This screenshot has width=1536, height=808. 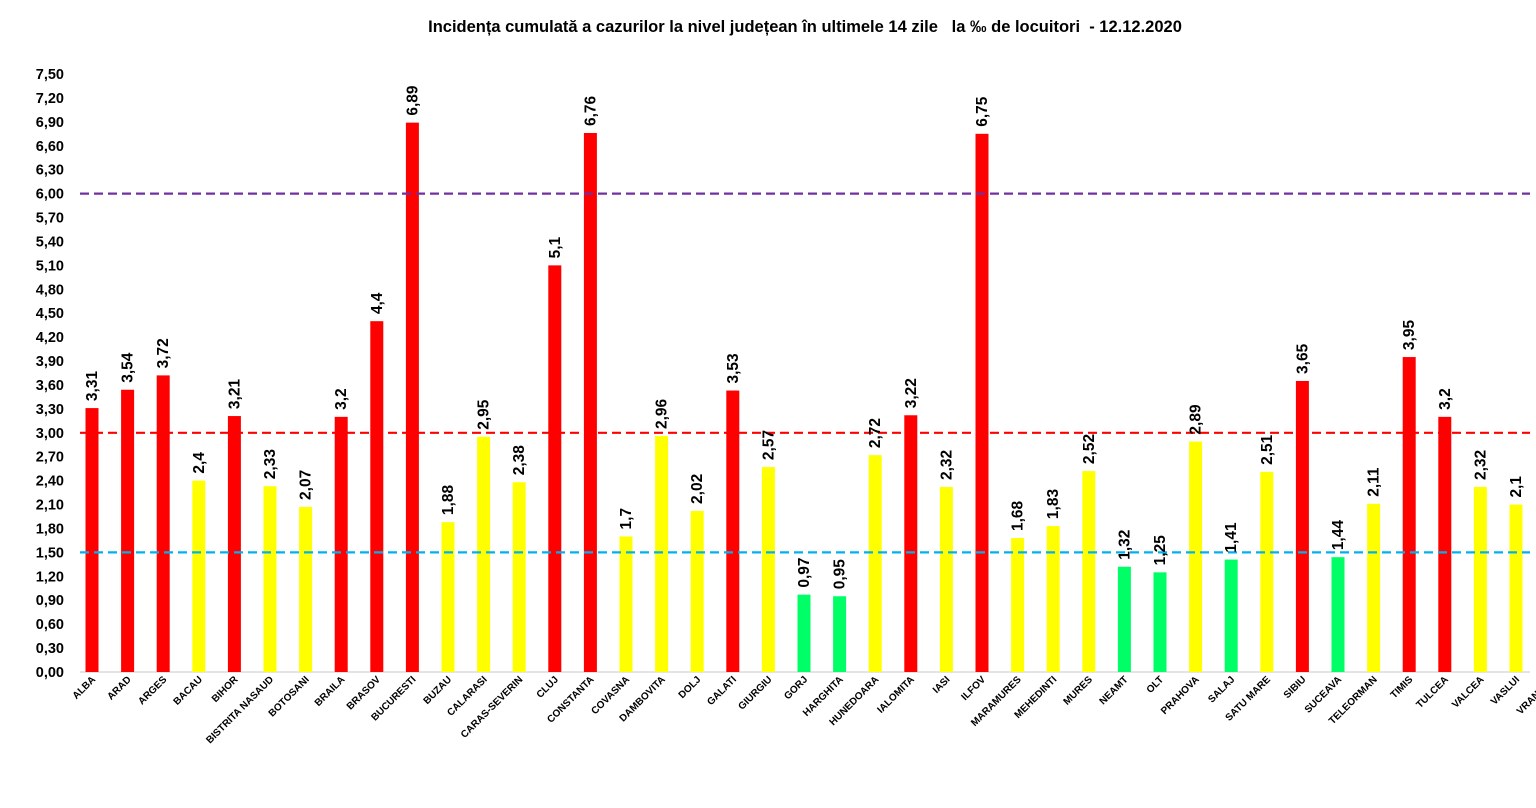 I want to click on data-label: 2,51, so click(x=1267, y=449).